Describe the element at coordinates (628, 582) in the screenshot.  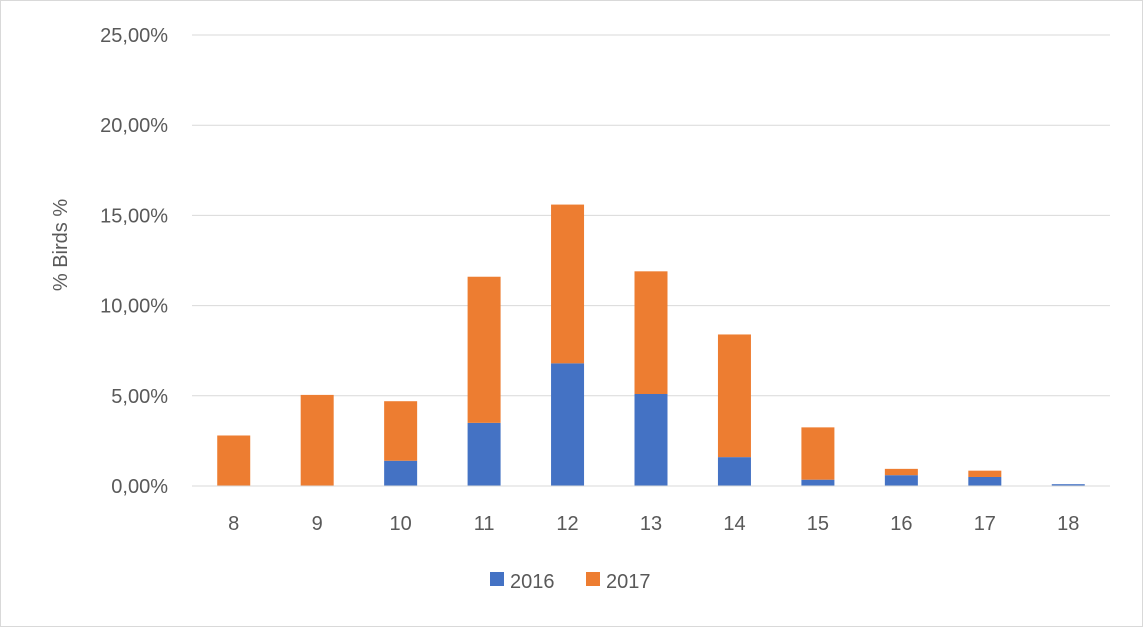
I see `legend-label-2017: 2017` at that location.